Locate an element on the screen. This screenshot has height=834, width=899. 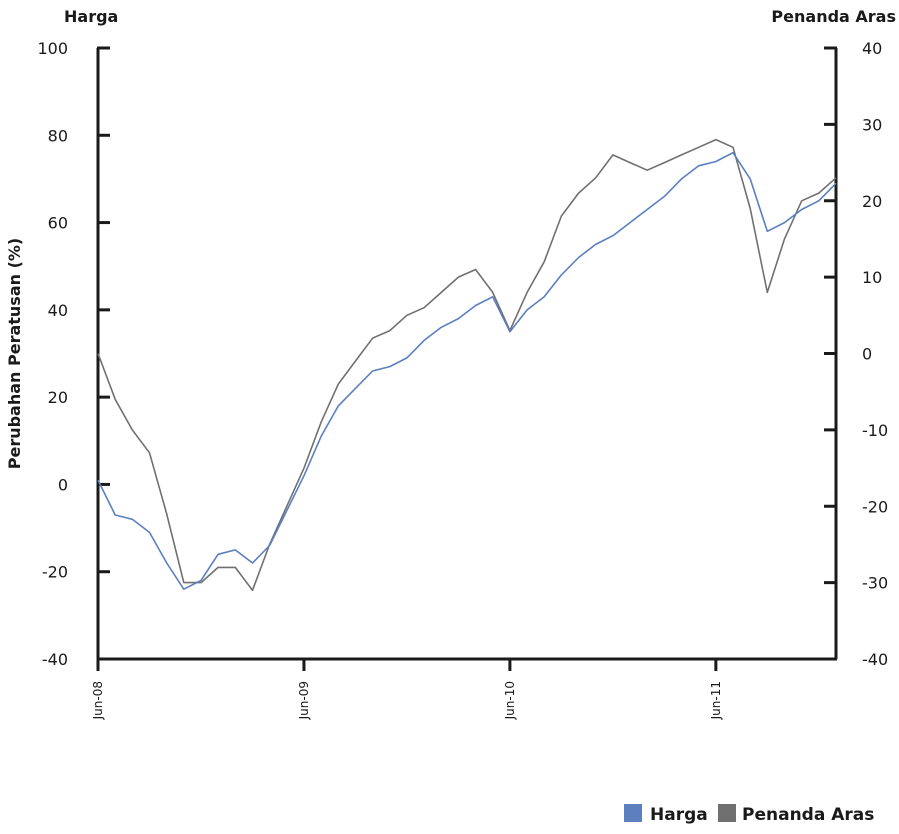
legend-label-harga: Harga is located at coordinates (679, 815).